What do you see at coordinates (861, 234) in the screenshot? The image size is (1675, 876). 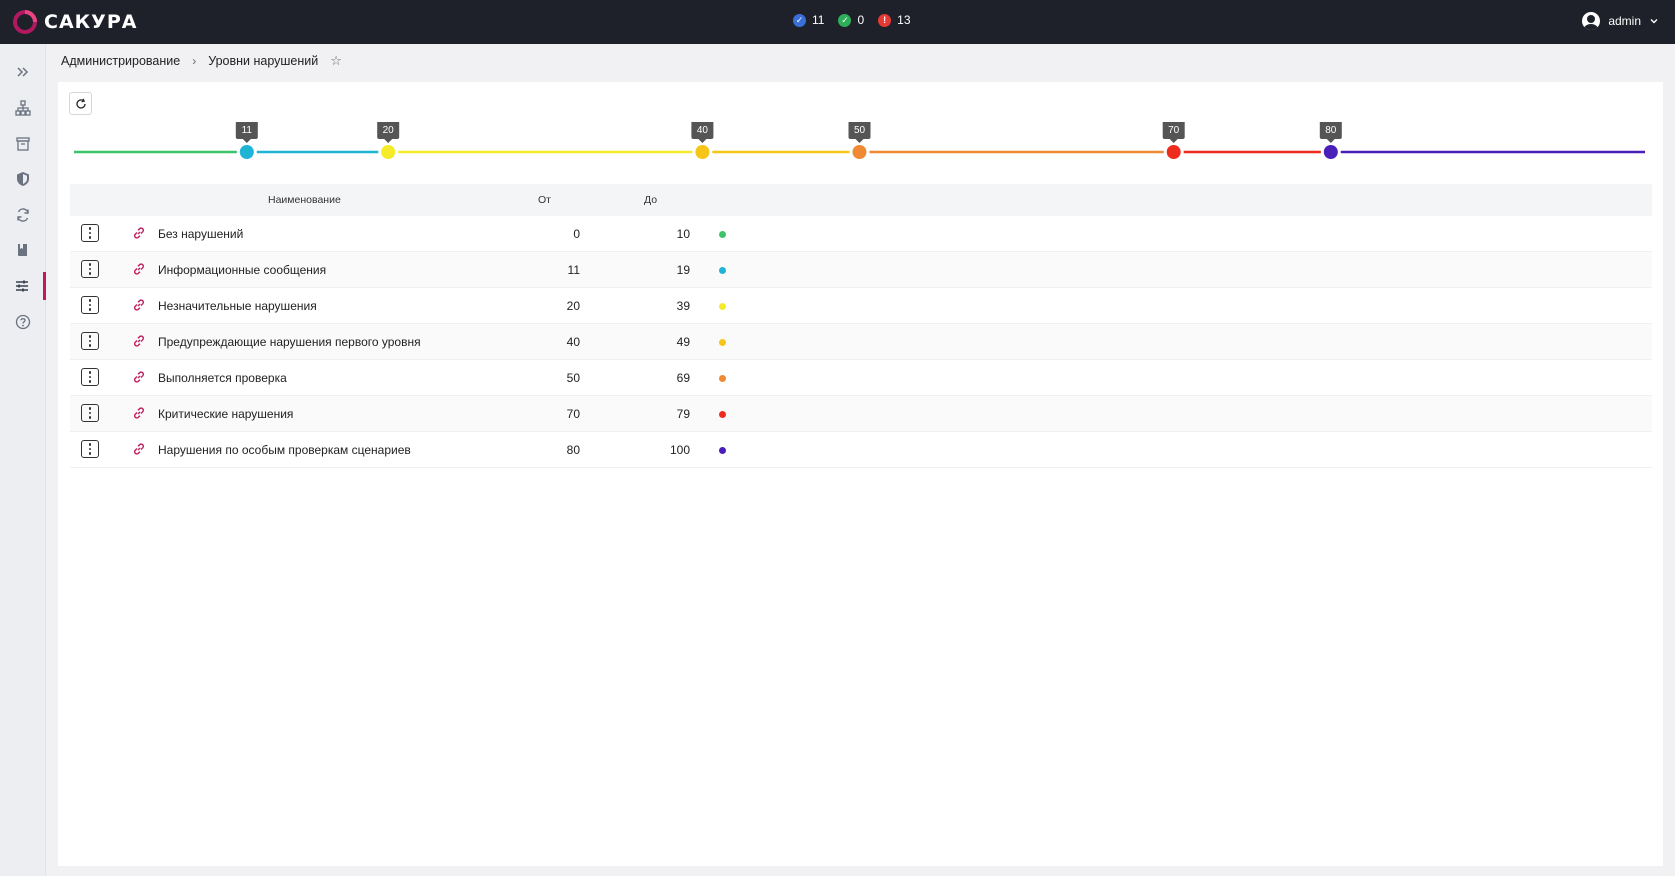 I see `table-row: Без нарушений 0 10` at bounding box center [861, 234].